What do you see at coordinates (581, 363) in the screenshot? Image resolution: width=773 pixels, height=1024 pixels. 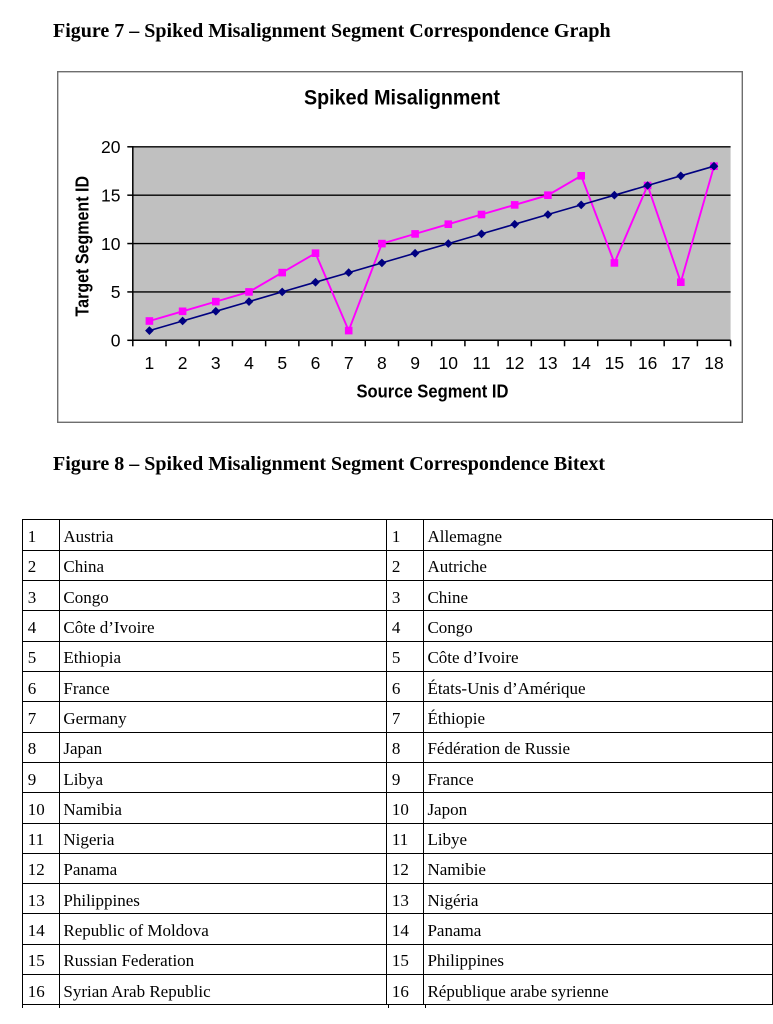 I see `svg-text: 14` at bounding box center [581, 363].